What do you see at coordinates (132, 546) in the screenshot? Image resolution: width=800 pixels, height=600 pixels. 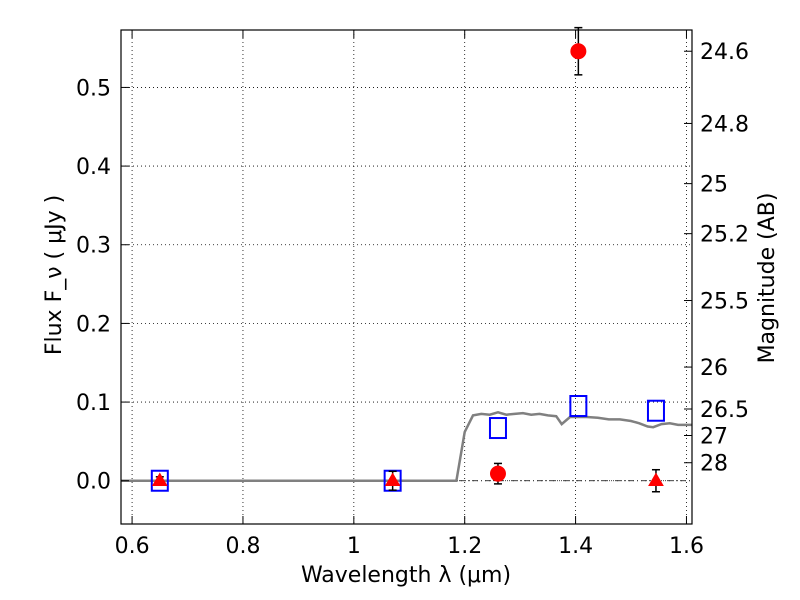 I see `x-tick-label: 0.6` at bounding box center [132, 546].